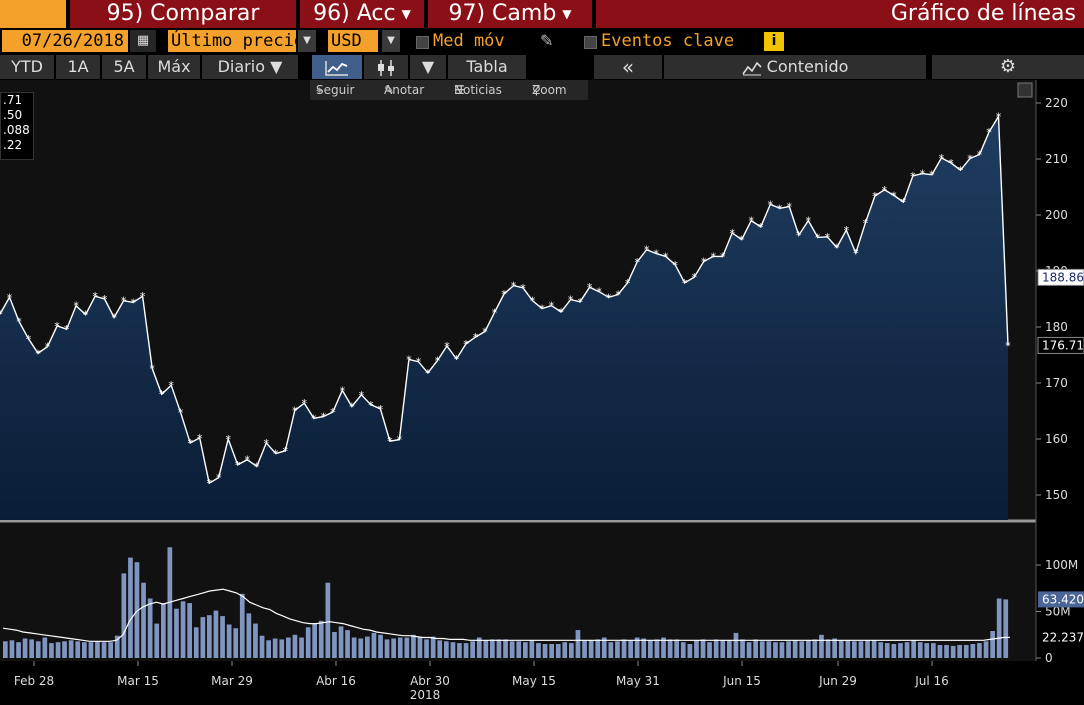  Describe the element at coordinates (422, 42) in the screenshot. I see `moving-average-checkbox` at that location.